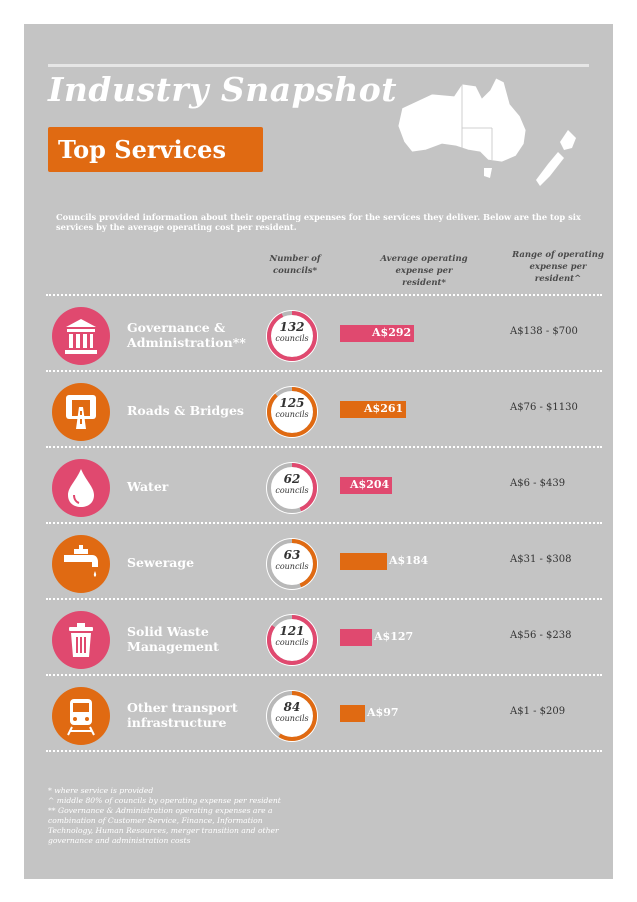  Describe the element at coordinates (538, 483) in the screenshot. I see `expense-range: A$6 - $439` at that location.